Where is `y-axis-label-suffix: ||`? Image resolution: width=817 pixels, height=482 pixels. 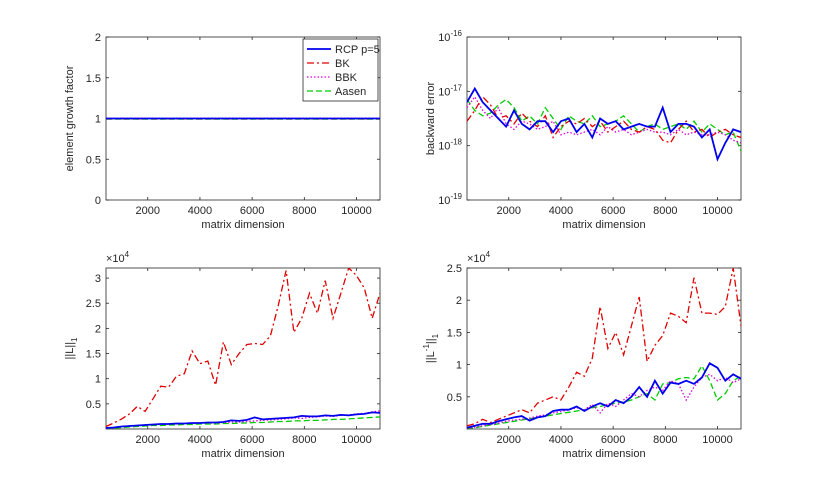
y-axis-label-suffix: || is located at coordinates (431, 341).